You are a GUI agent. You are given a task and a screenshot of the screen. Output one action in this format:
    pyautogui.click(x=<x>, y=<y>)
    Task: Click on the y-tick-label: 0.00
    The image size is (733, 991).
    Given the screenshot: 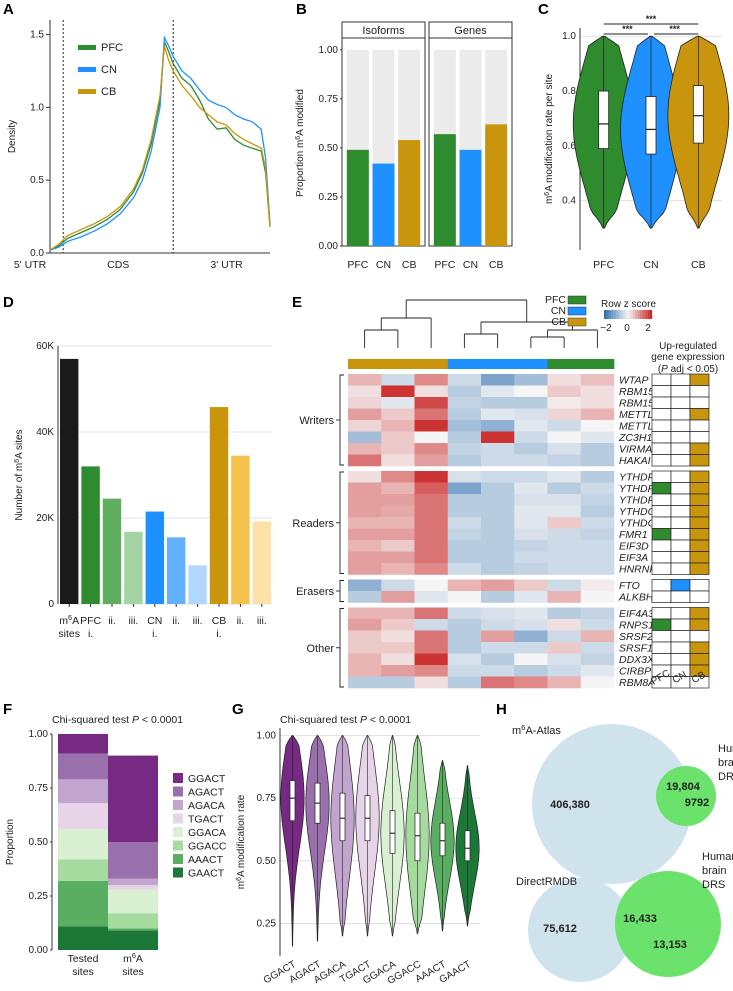 What is the action you would take?
    pyautogui.click(x=329, y=246)
    